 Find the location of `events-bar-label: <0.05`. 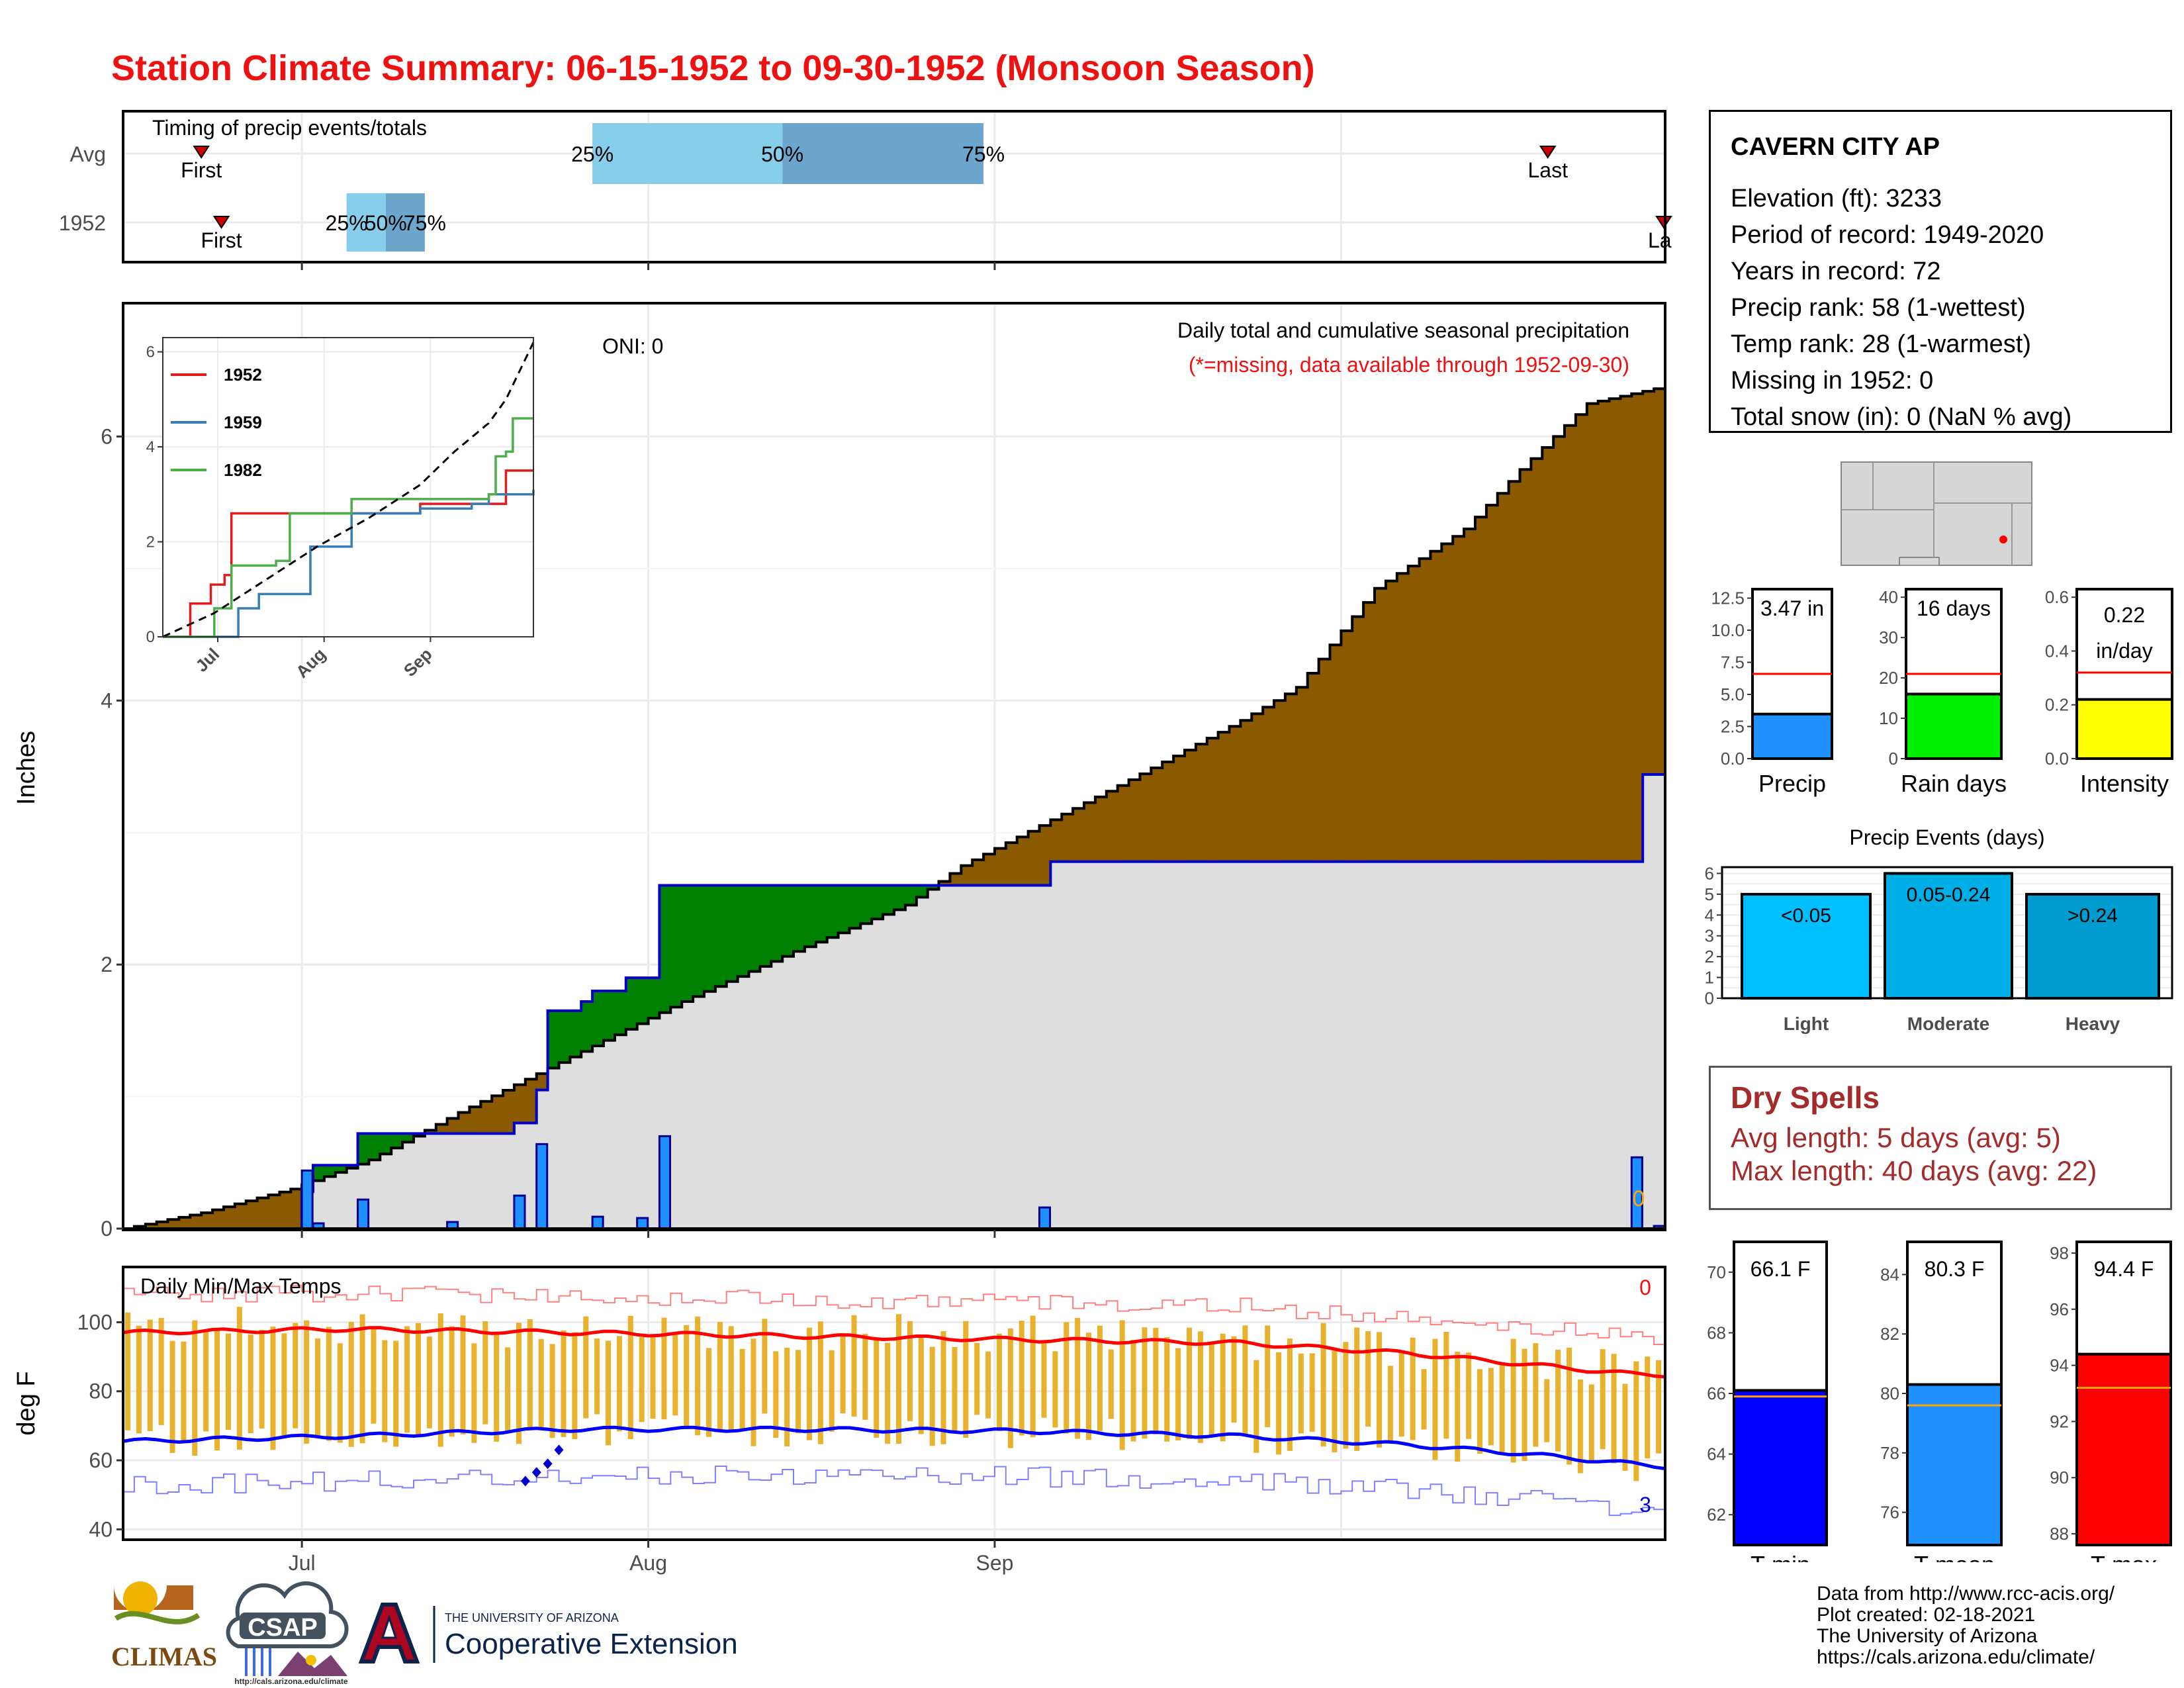

events-bar-label: <0.05 is located at coordinates (1806, 916).